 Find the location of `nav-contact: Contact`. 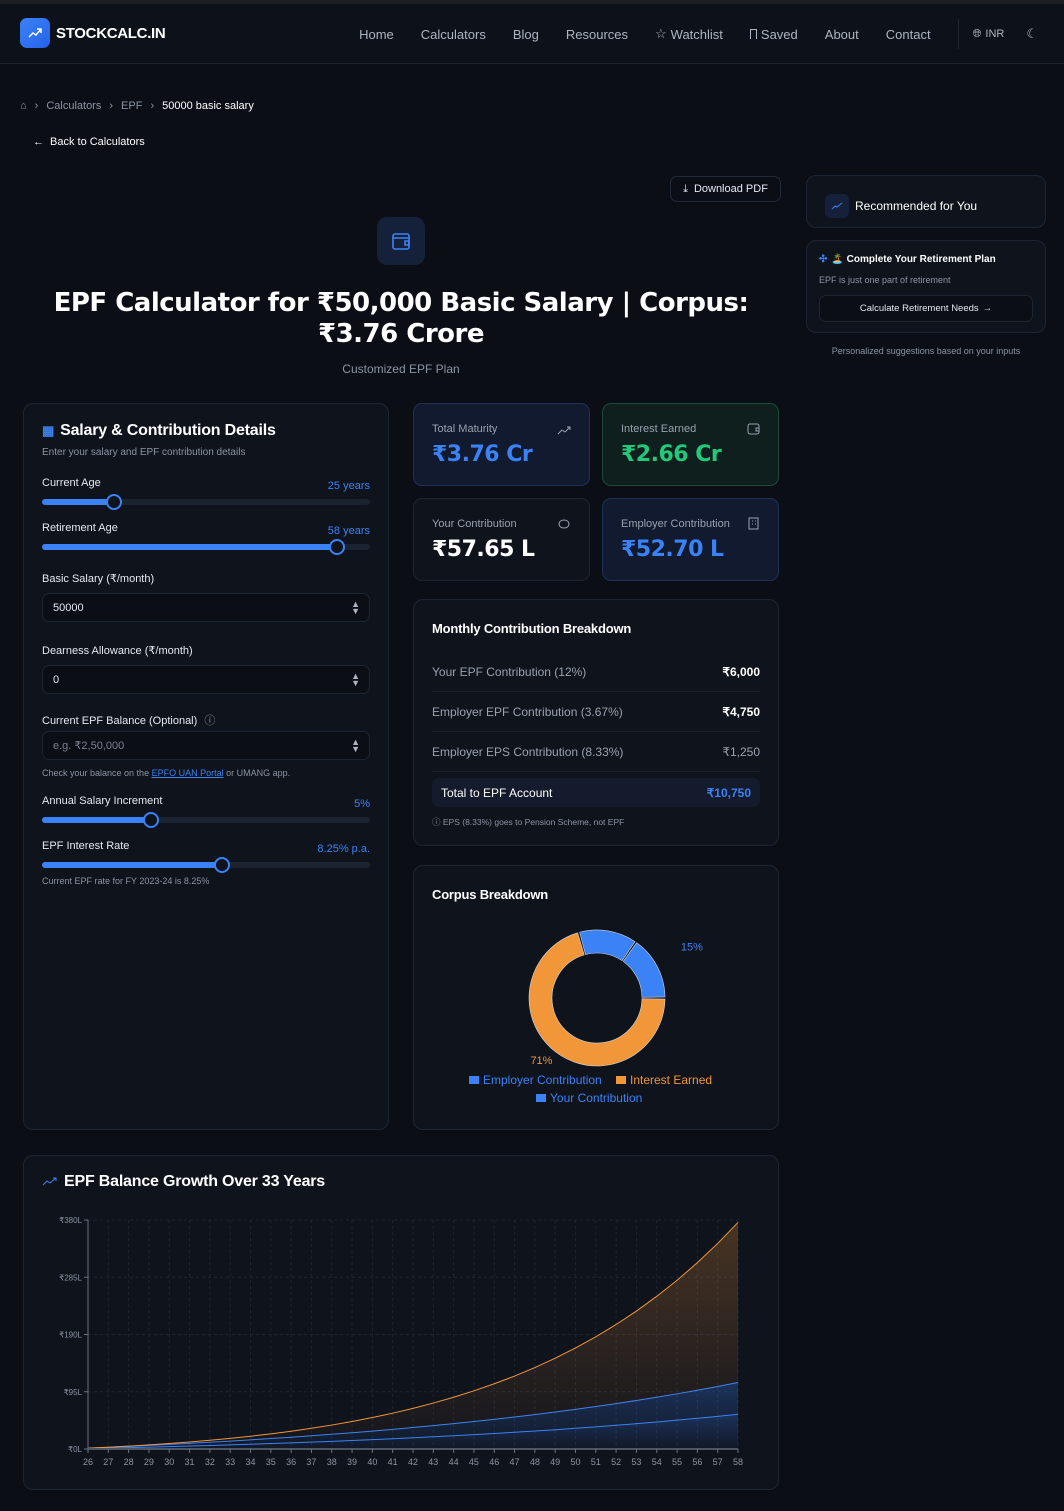

nav-contact: Contact is located at coordinates (908, 34).